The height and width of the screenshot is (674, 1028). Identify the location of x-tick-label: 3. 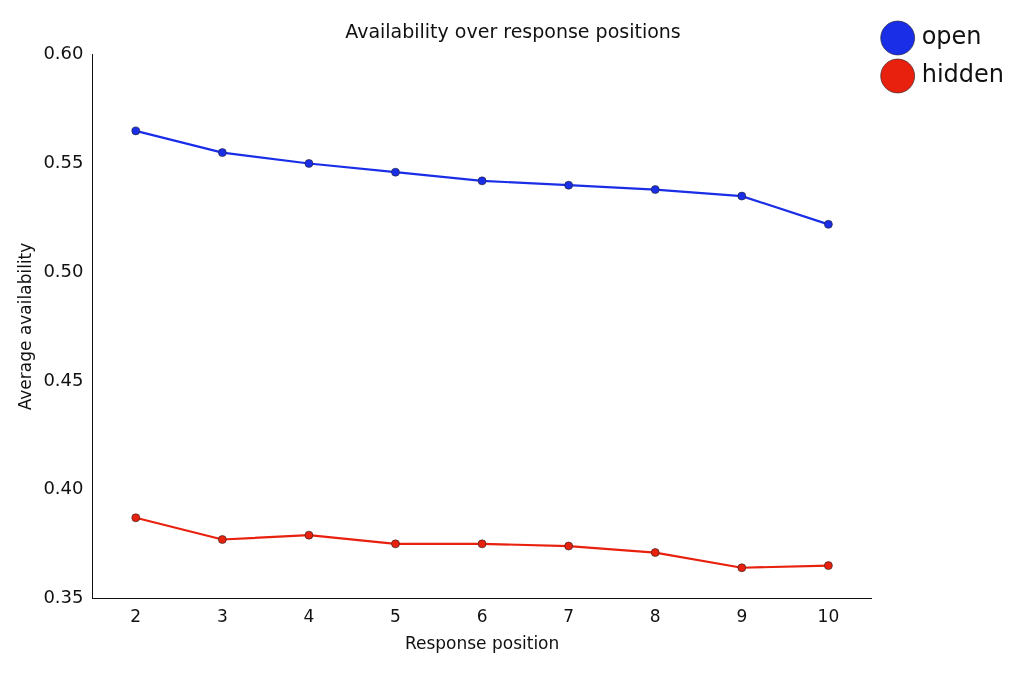
(222, 615).